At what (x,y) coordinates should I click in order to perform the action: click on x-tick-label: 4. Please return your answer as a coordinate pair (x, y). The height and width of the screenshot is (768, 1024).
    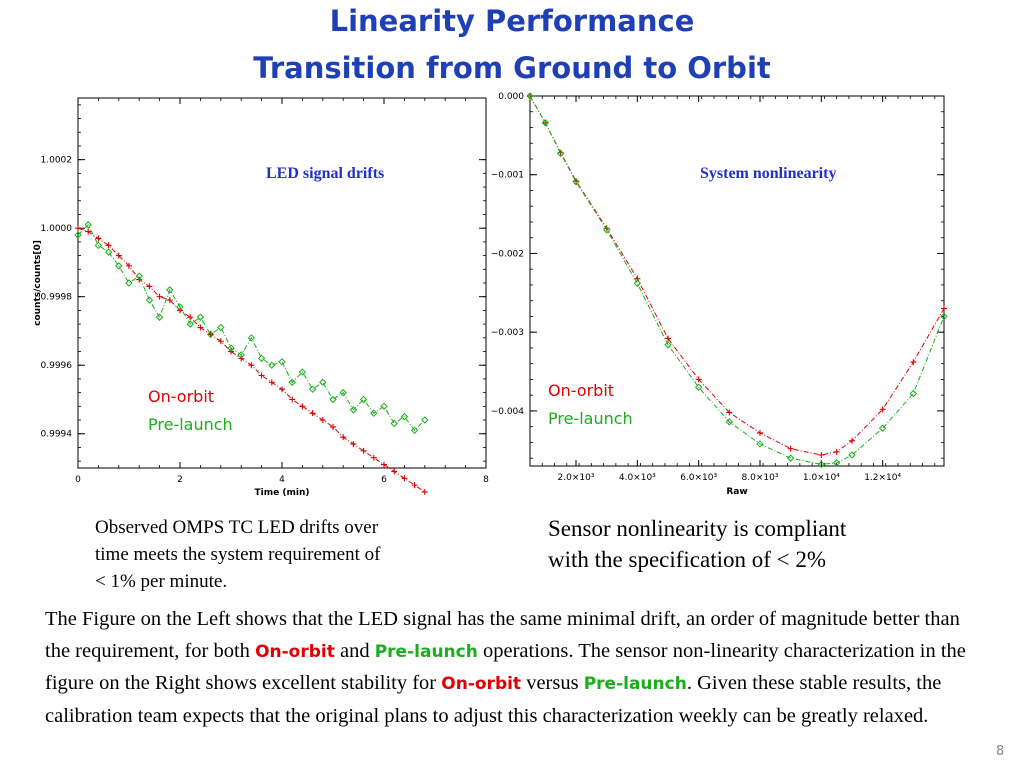
    Looking at the image, I should click on (282, 480).